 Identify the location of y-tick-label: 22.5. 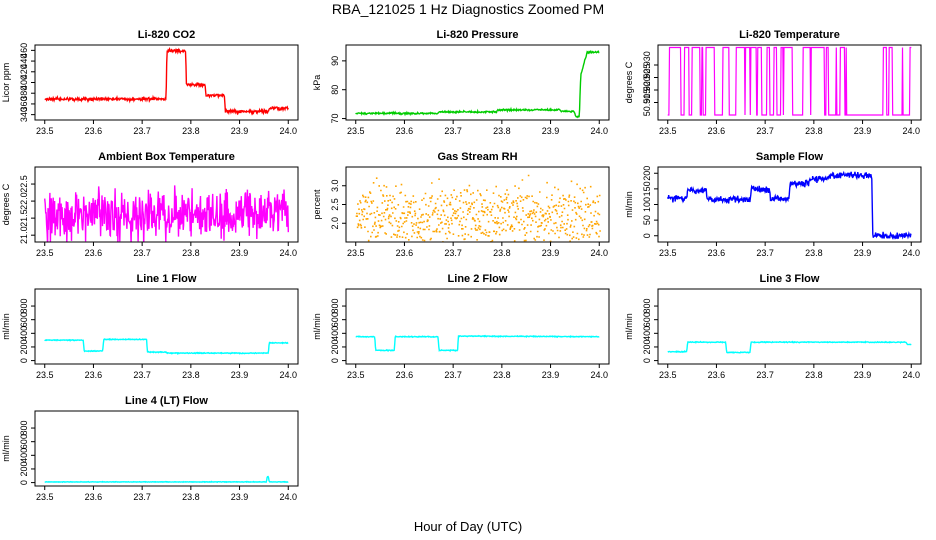
(24, 184).